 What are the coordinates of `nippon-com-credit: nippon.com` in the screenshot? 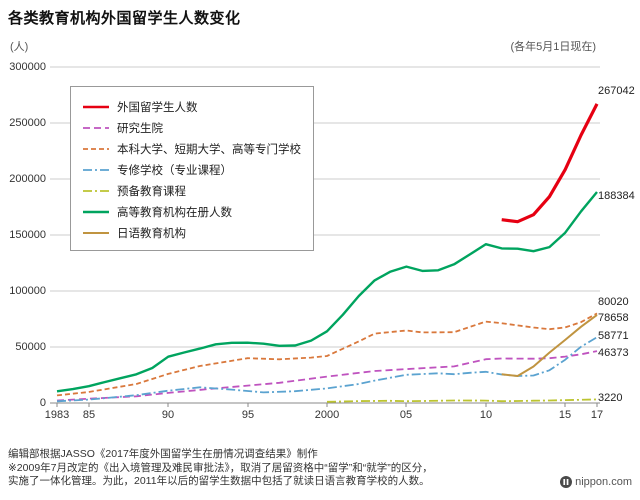 It's located at (596, 482).